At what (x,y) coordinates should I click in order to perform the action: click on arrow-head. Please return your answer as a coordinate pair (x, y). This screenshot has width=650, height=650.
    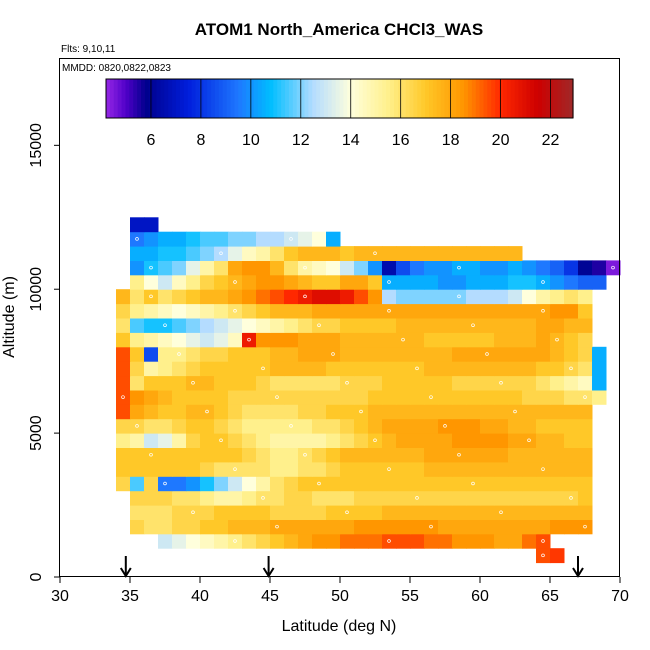
    Looking at the image, I should click on (578, 572).